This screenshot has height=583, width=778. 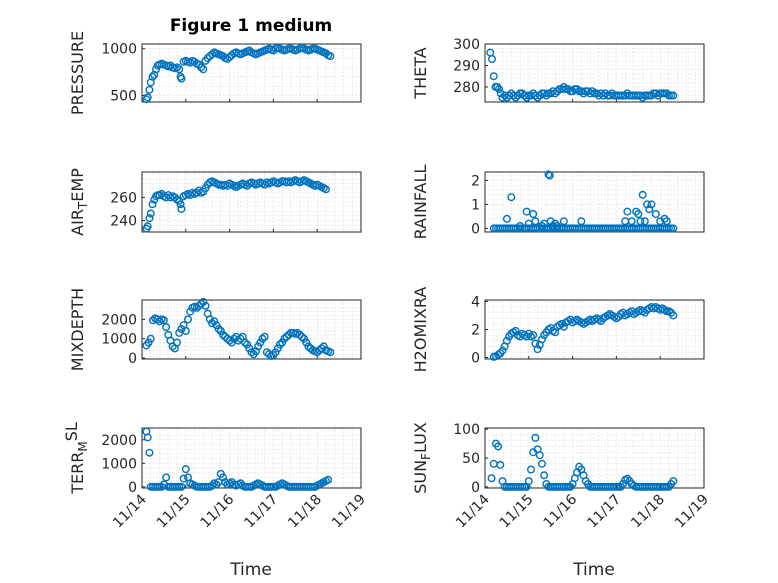 What do you see at coordinates (77, 222) in the screenshot?
I see `y-axis-label-main: AIR` at bounding box center [77, 222].